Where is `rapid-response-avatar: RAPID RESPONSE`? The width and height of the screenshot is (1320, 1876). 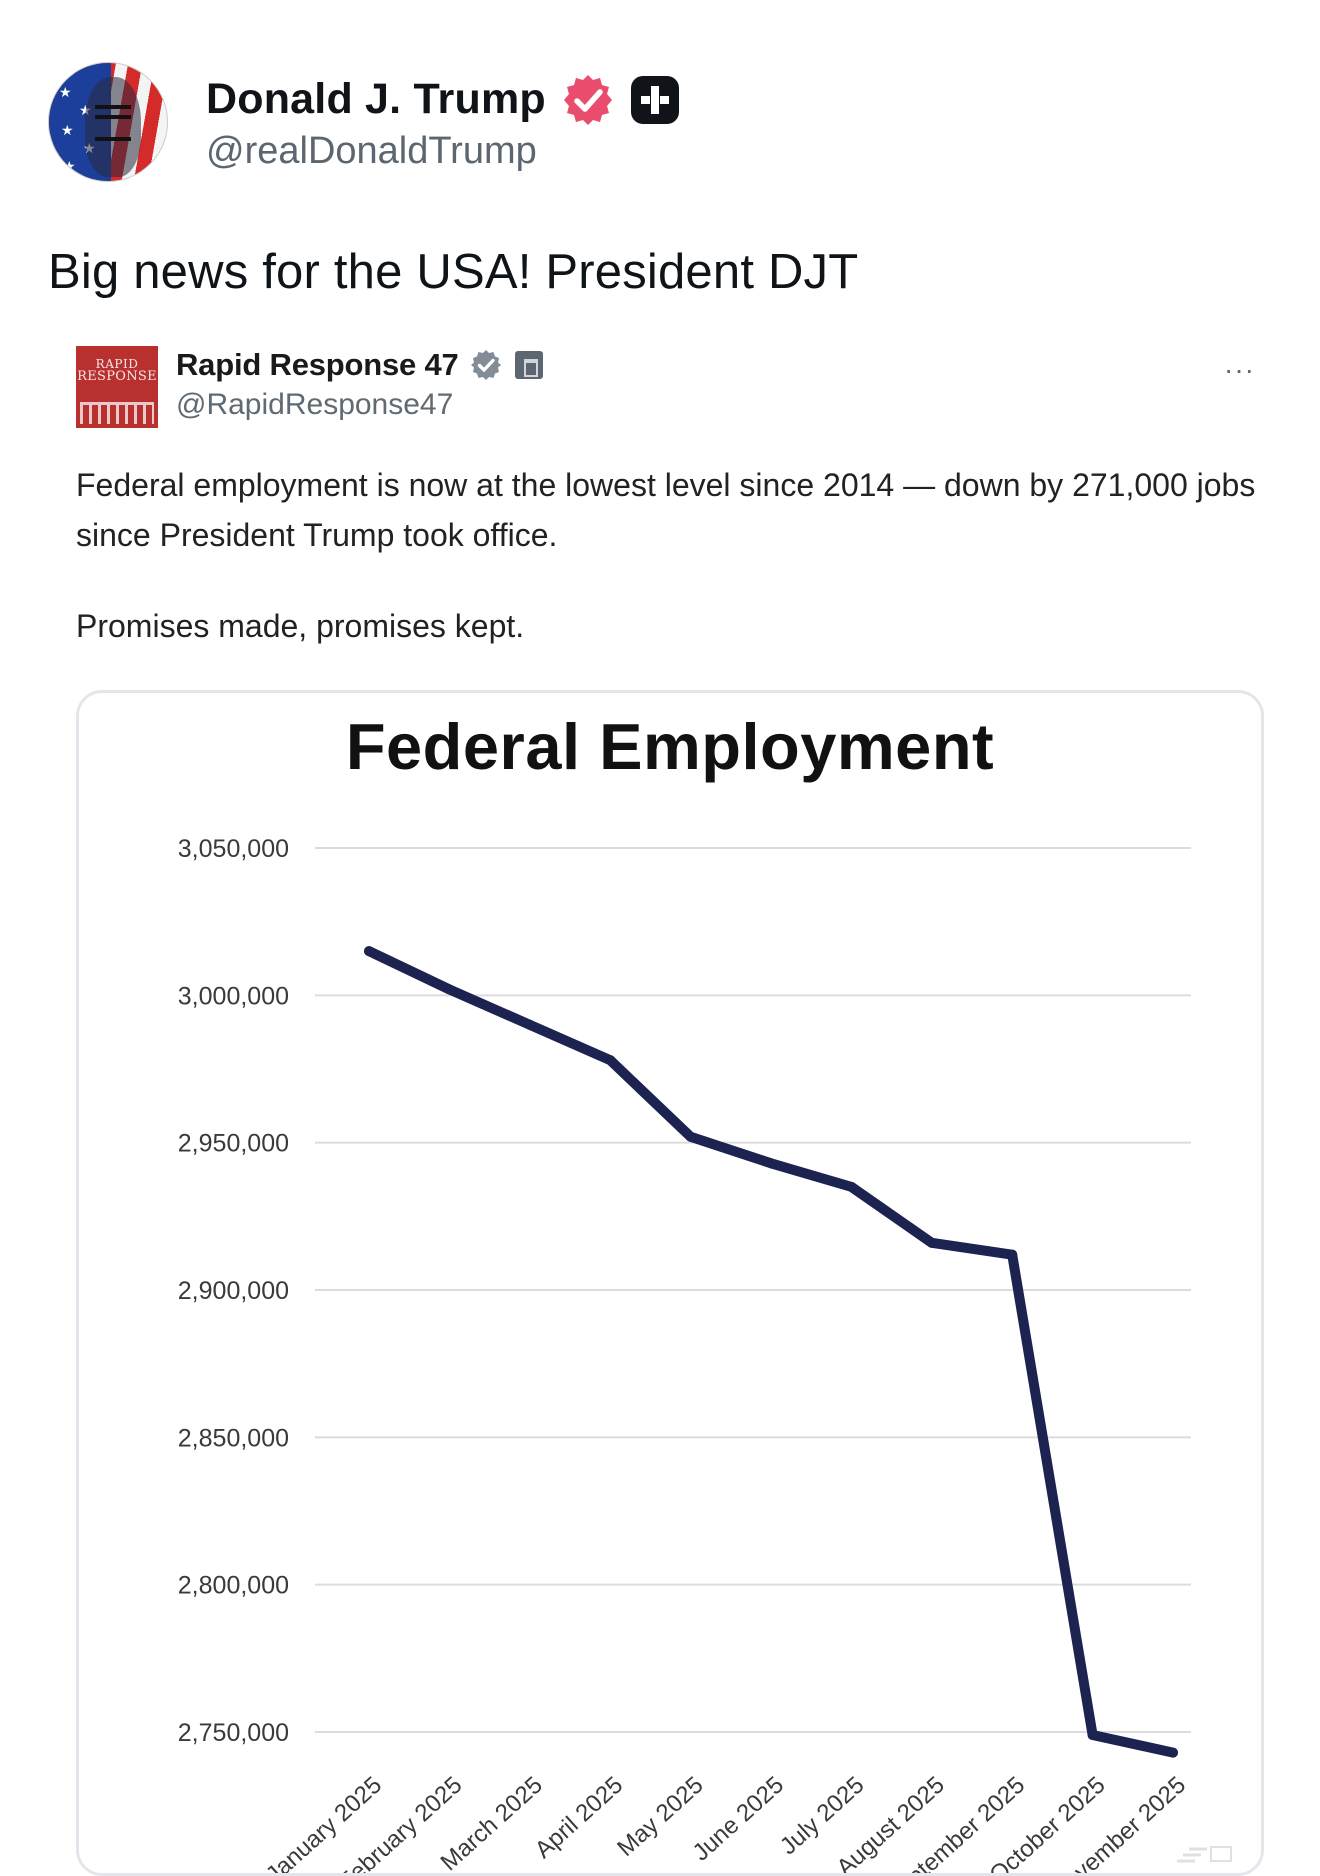 rapid-response-avatar: RAPID RESPONSE is located at coordinates (117, 387).